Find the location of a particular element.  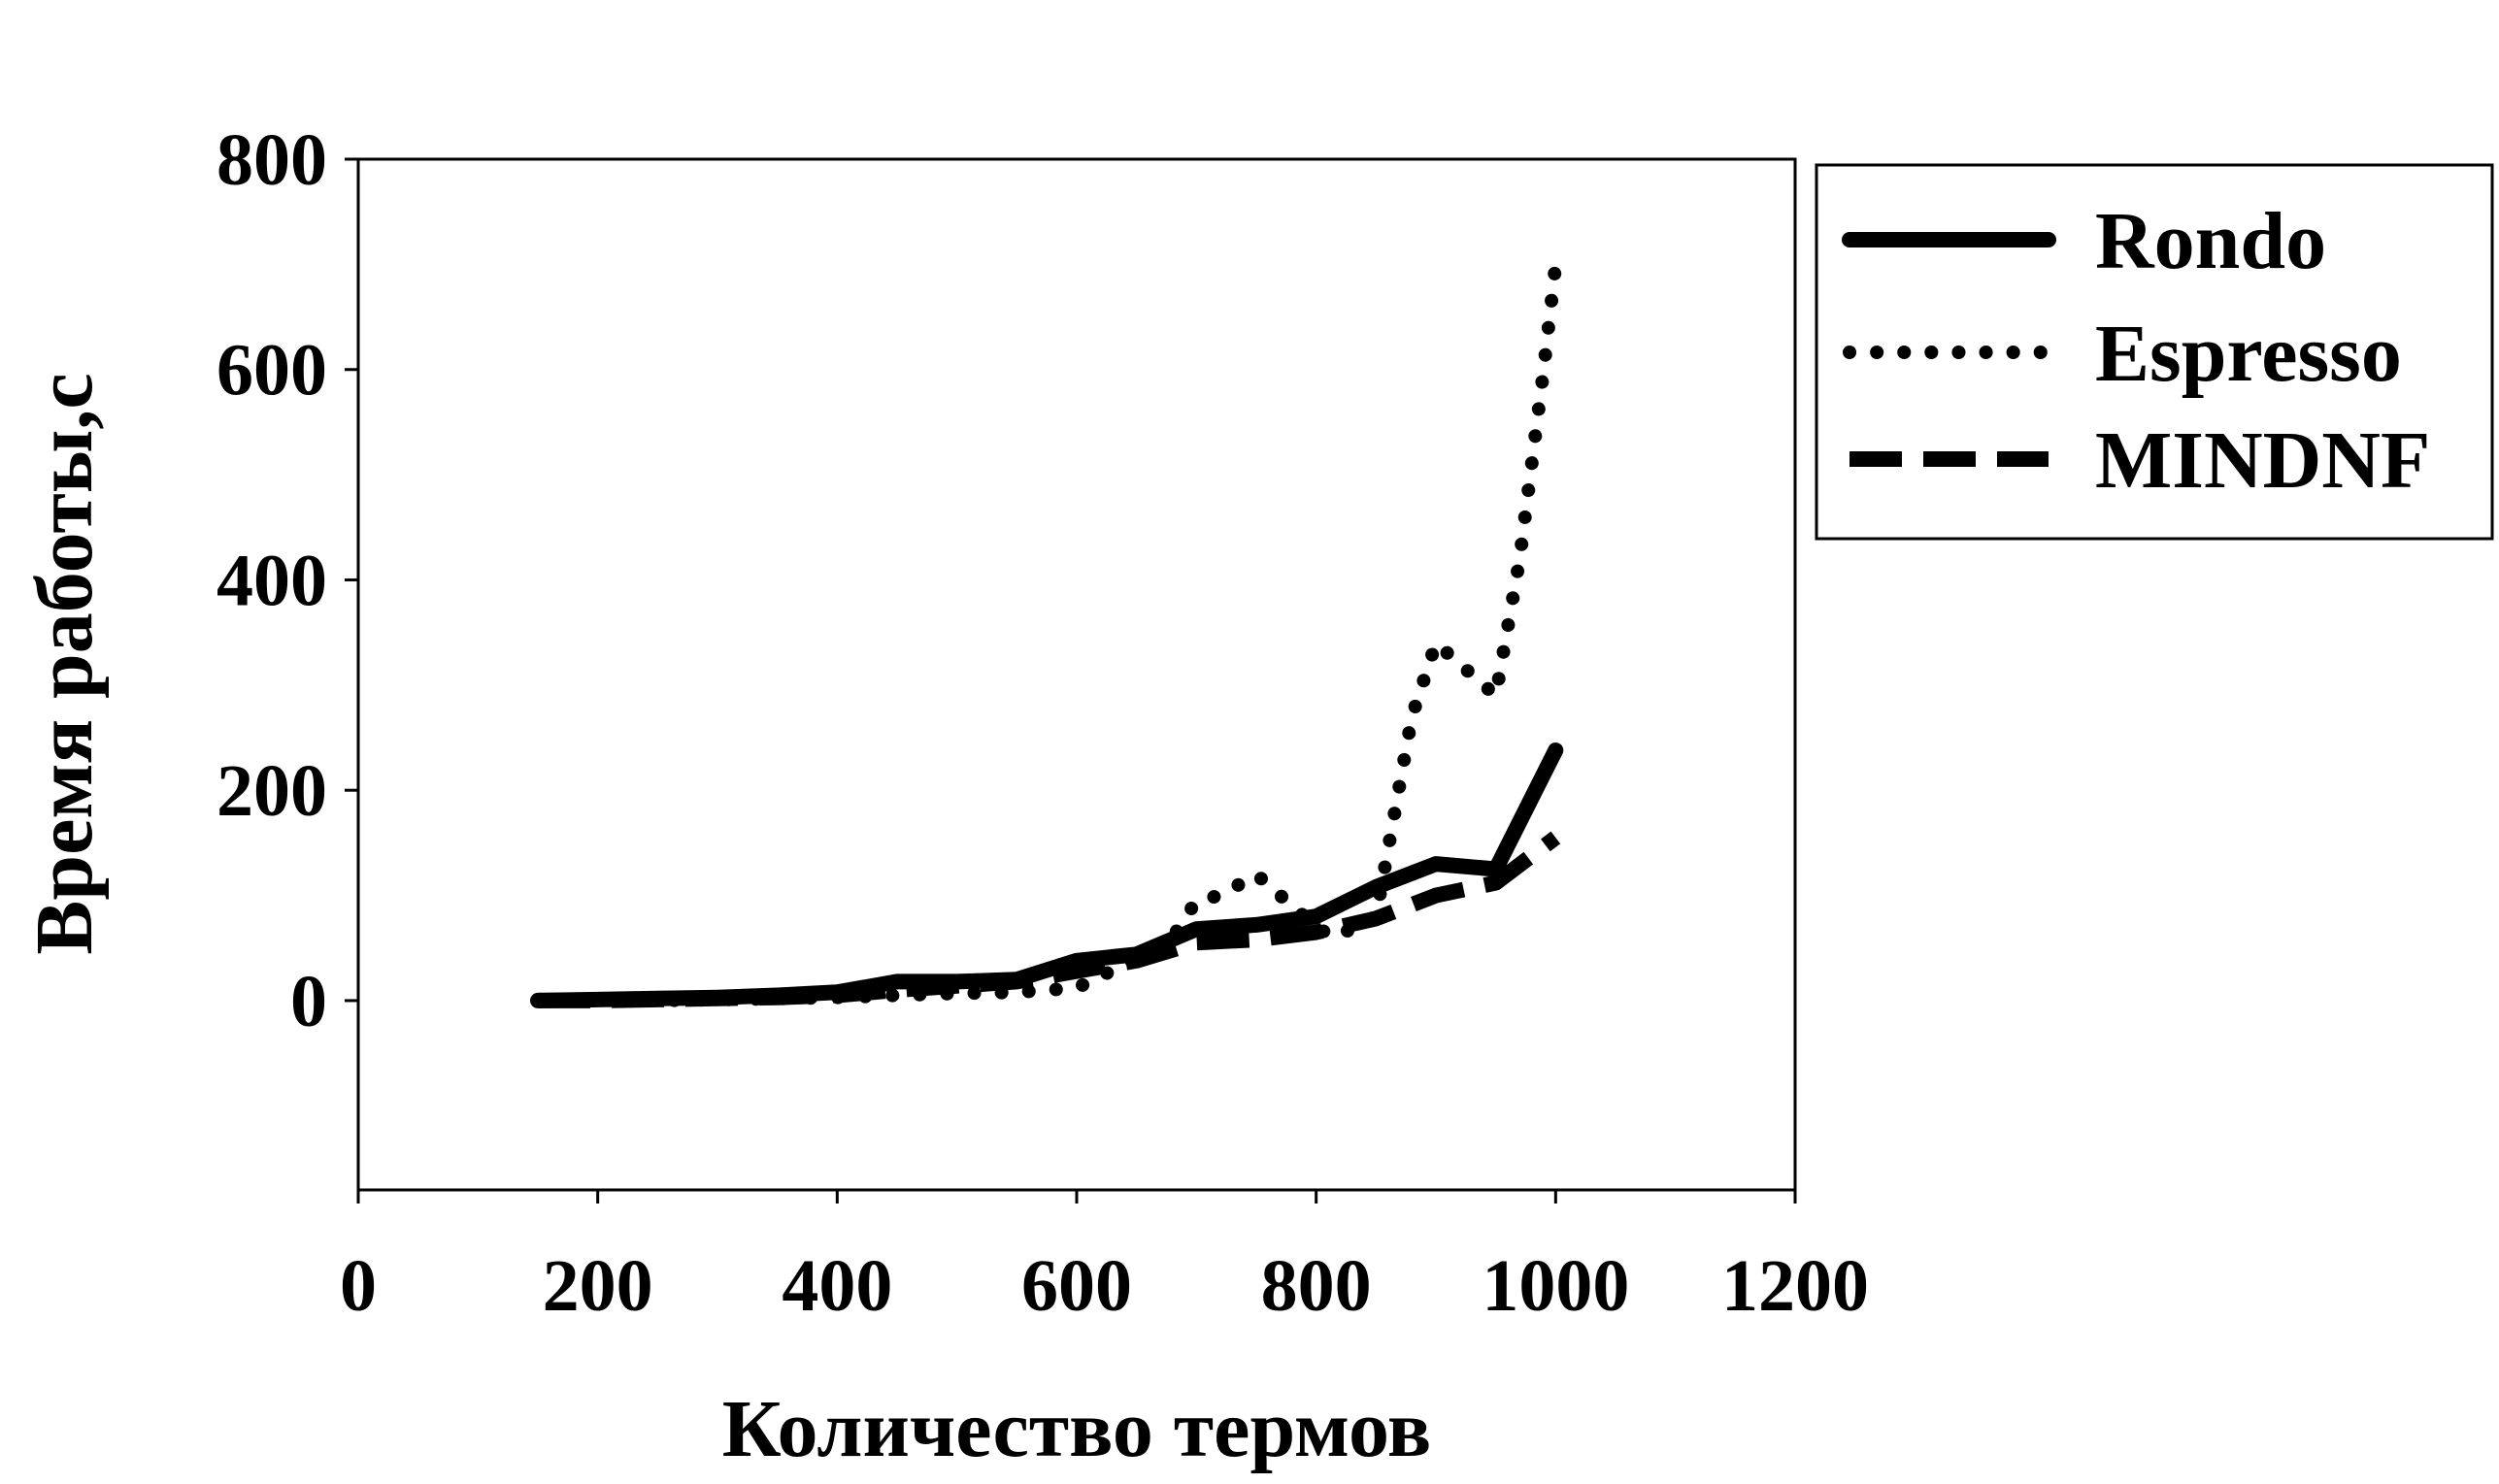

x-axis: 0 200 400 600 800 1000 1200 is located at coordinates (1104, 1258).